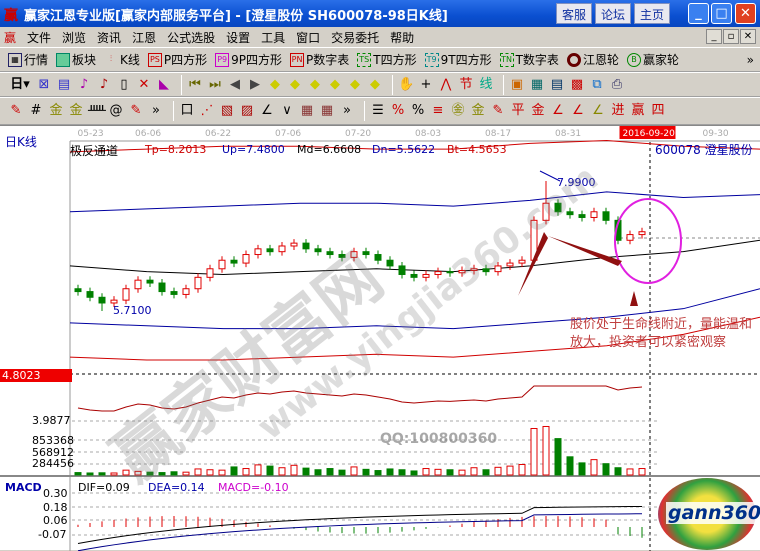 Image resolution: width=760 pixels, height=551 pixels. What do you see at coordinates (238, 37) in the screenshot?
I see `menu-settings: 设置` at bounding box center [238, 37].